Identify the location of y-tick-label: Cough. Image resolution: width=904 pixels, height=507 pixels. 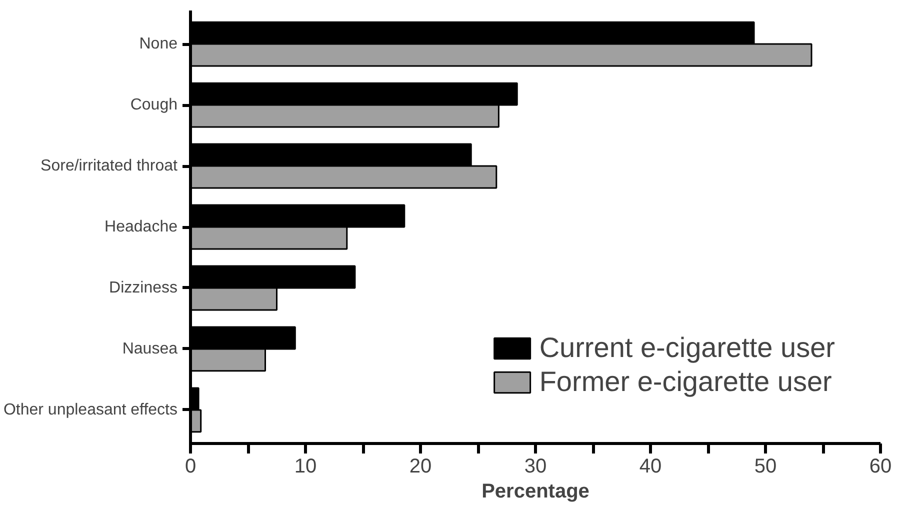
(154, 105).